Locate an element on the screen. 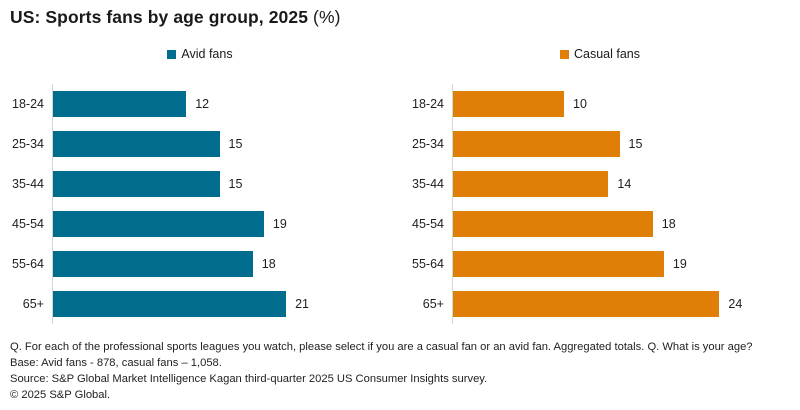 The width and height of the screenshot is (800, 410). avid-fans-legend: Avid fans is located at coordinates (200, 54).